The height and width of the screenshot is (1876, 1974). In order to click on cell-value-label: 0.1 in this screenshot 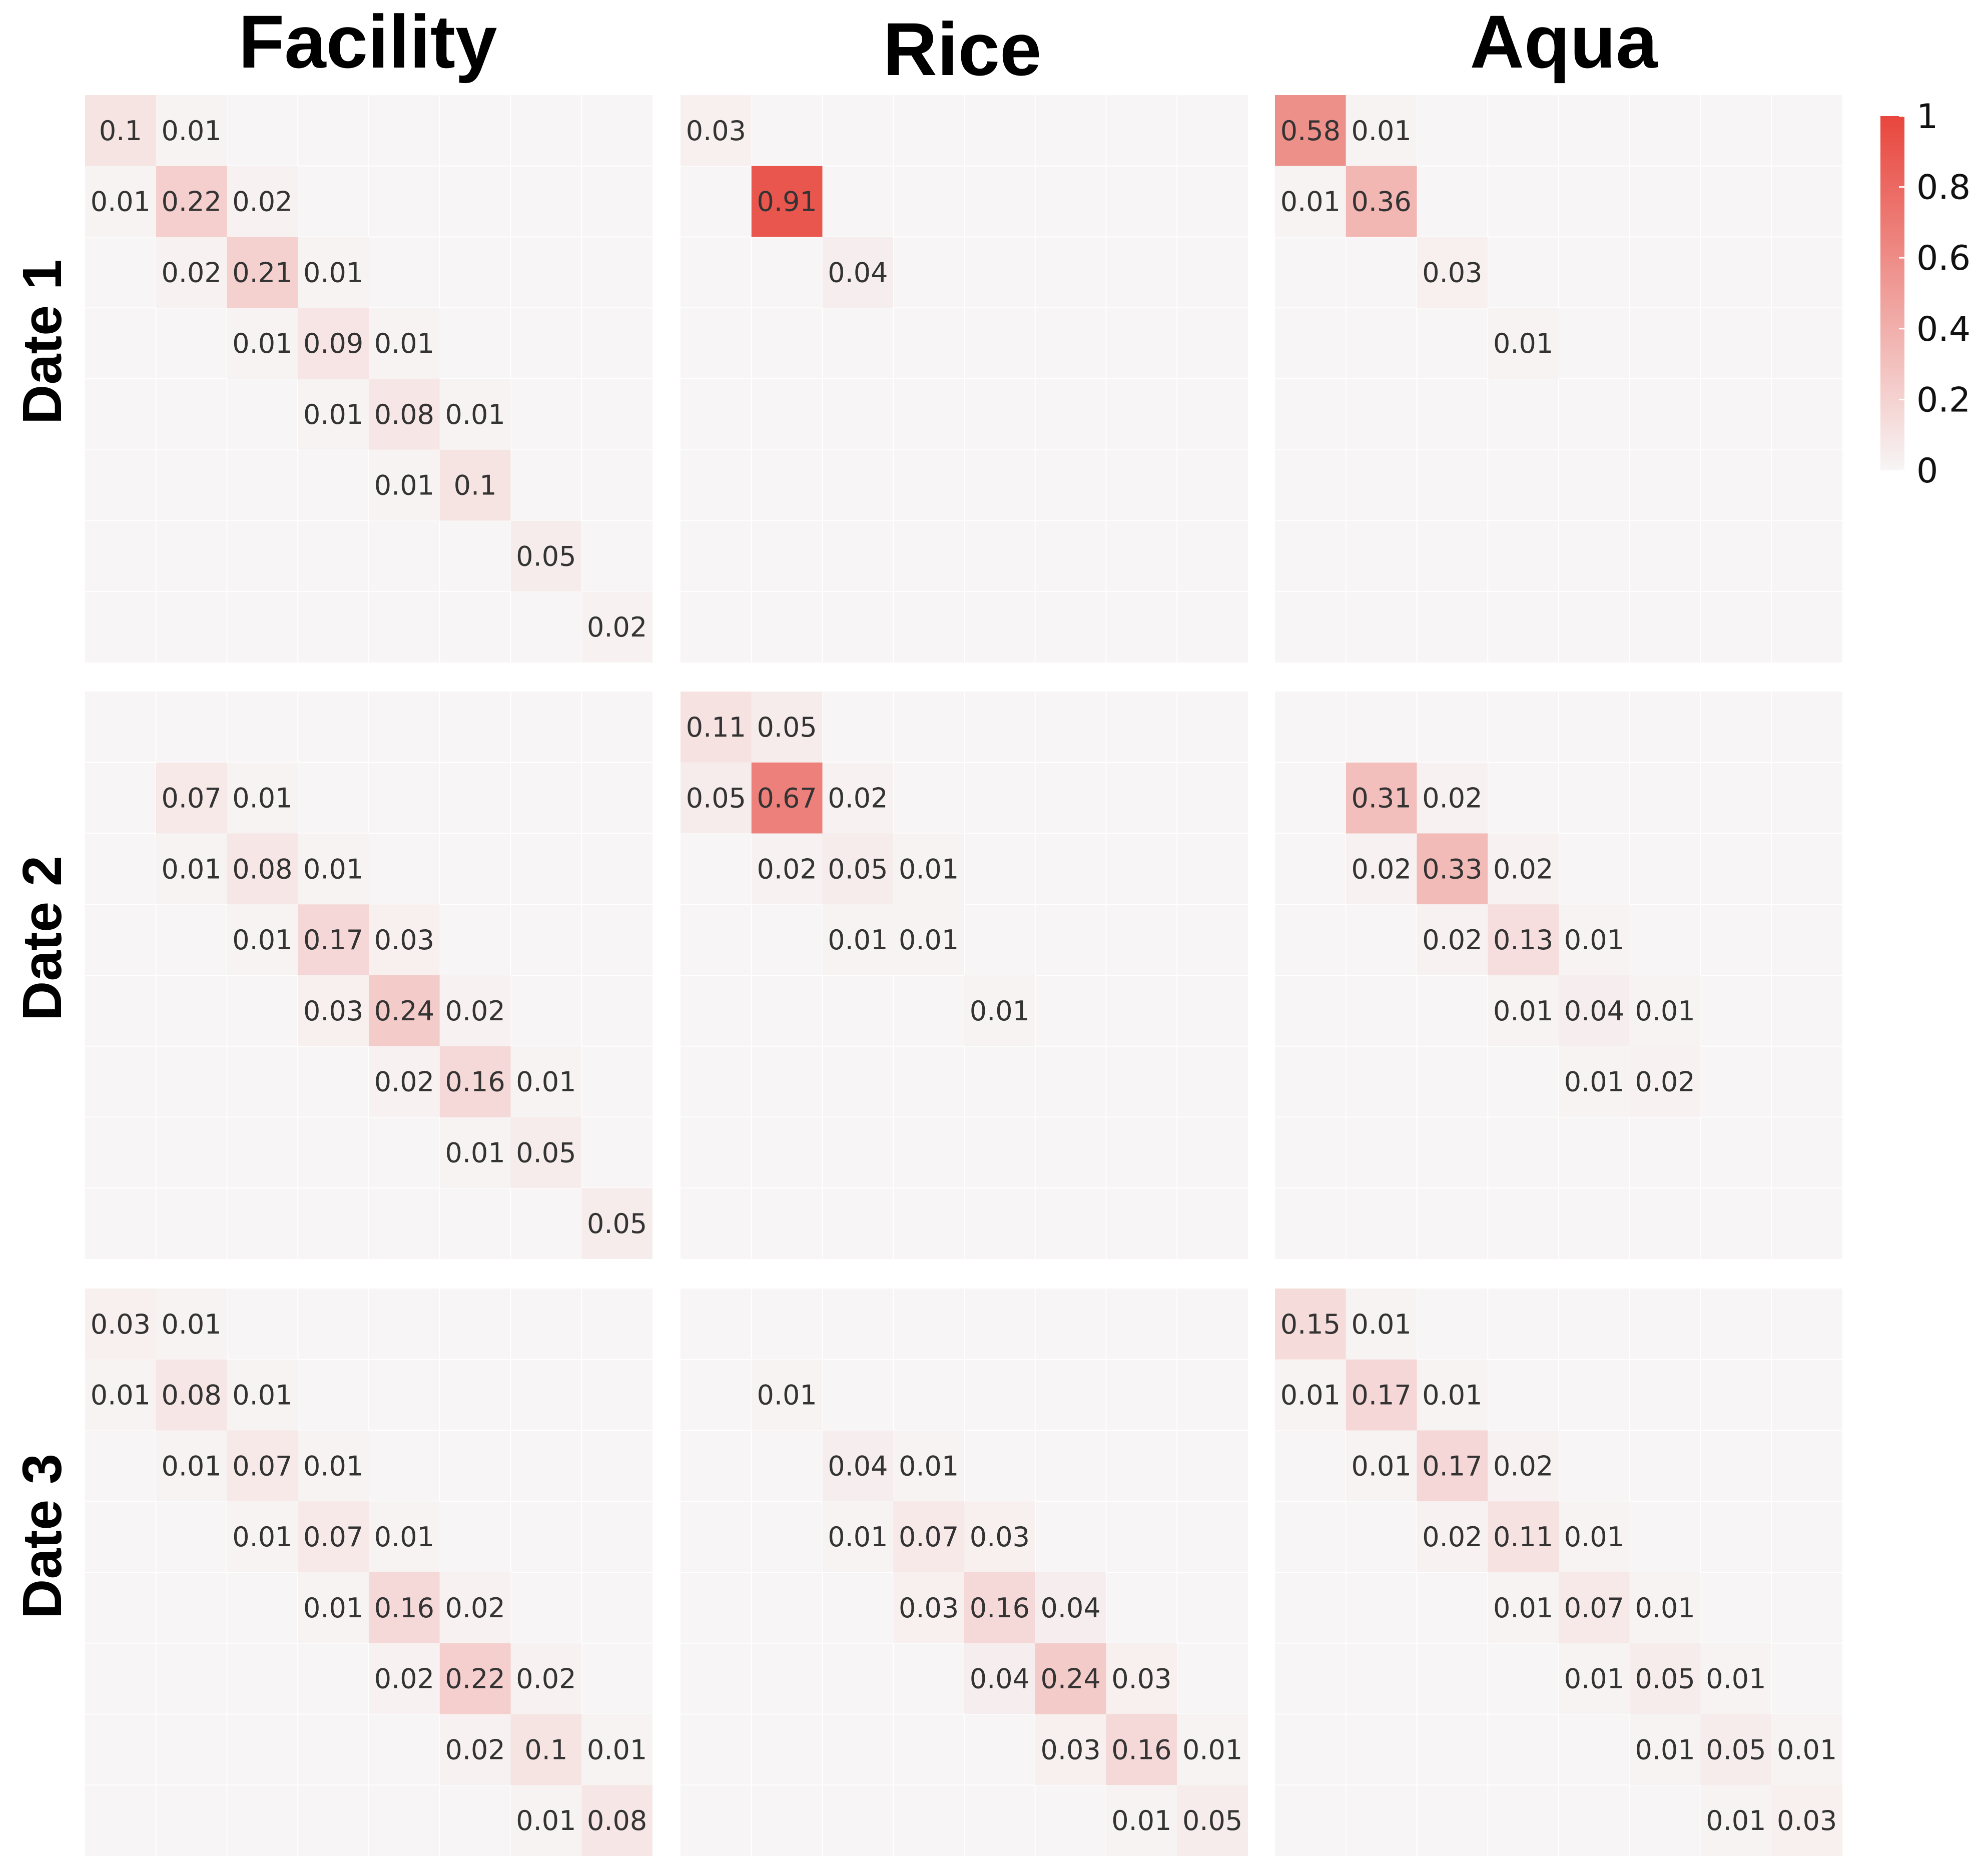, I will do `click(475, 485)`.